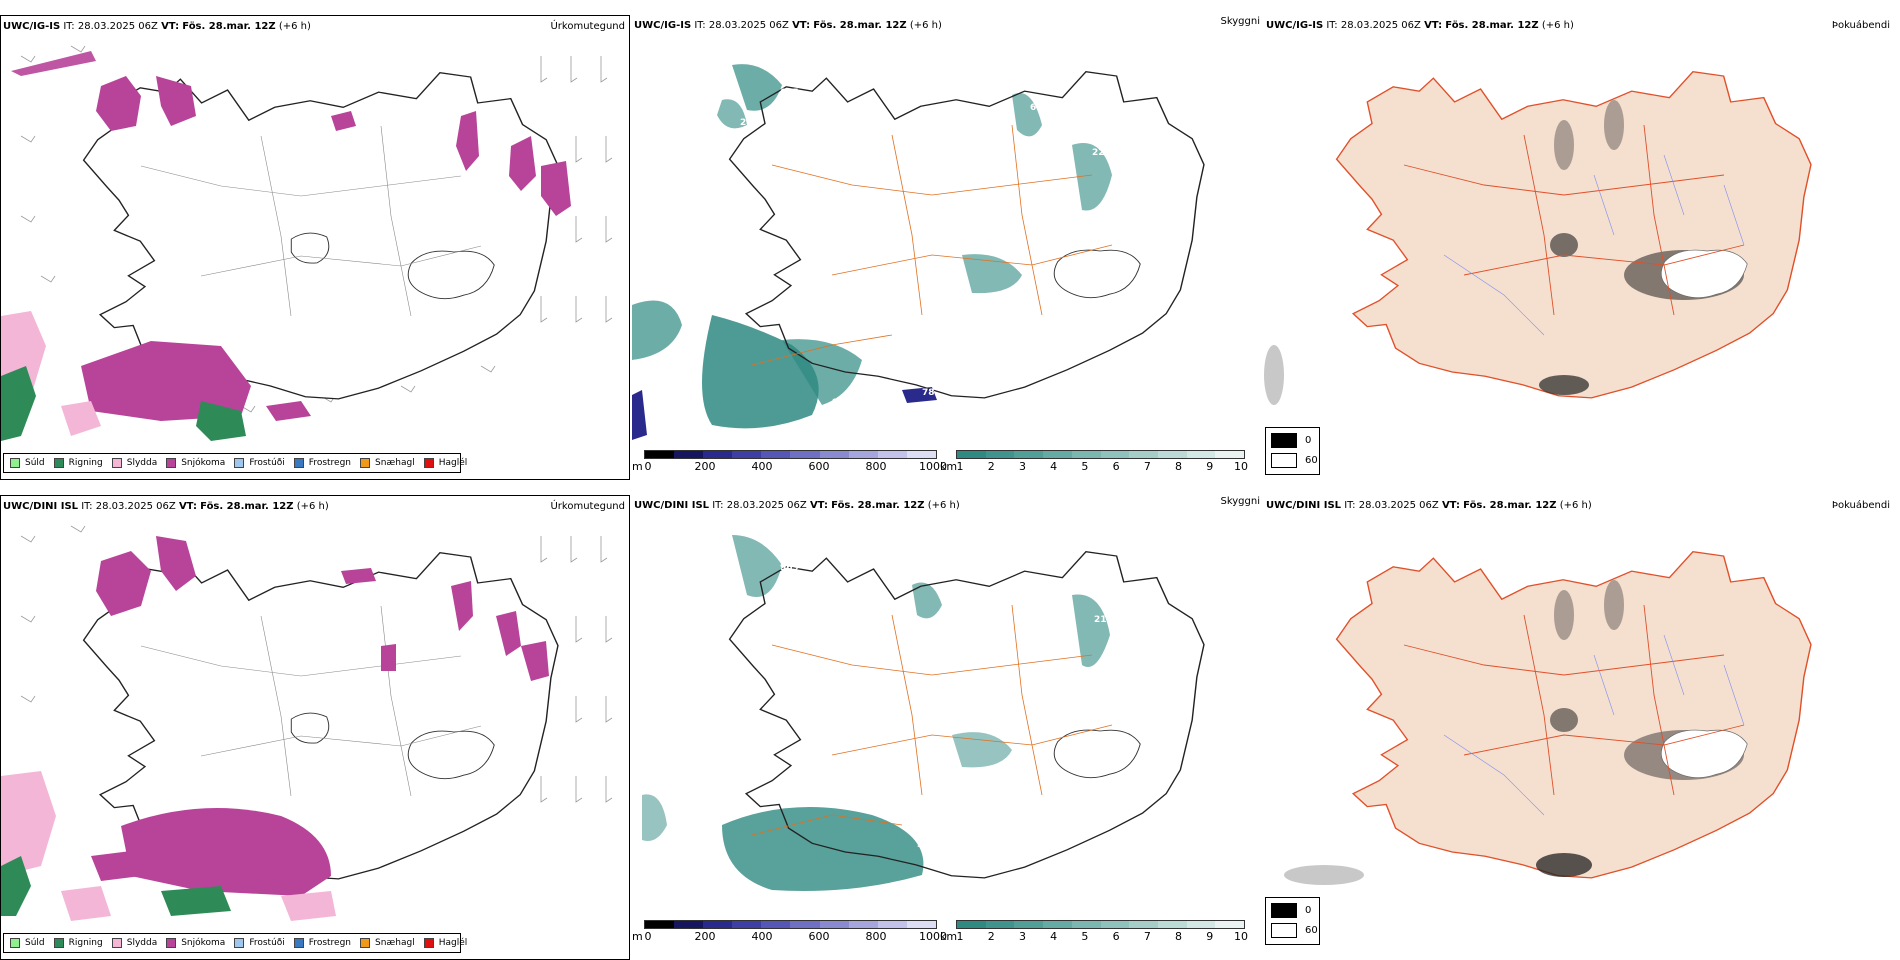 The height and width of the screenshot is (960, 1900). I want to click on cloud-label: 21, so click(1100, 620).